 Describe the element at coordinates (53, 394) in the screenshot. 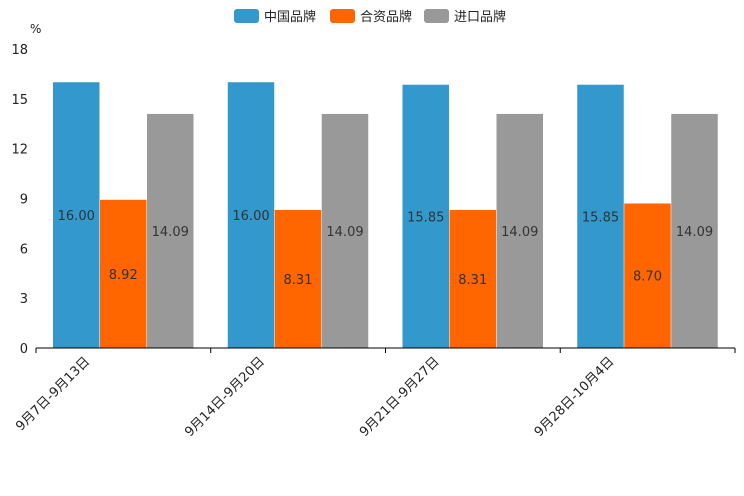

I see `x-tick-label: 9月7日-9月13日` at that location.